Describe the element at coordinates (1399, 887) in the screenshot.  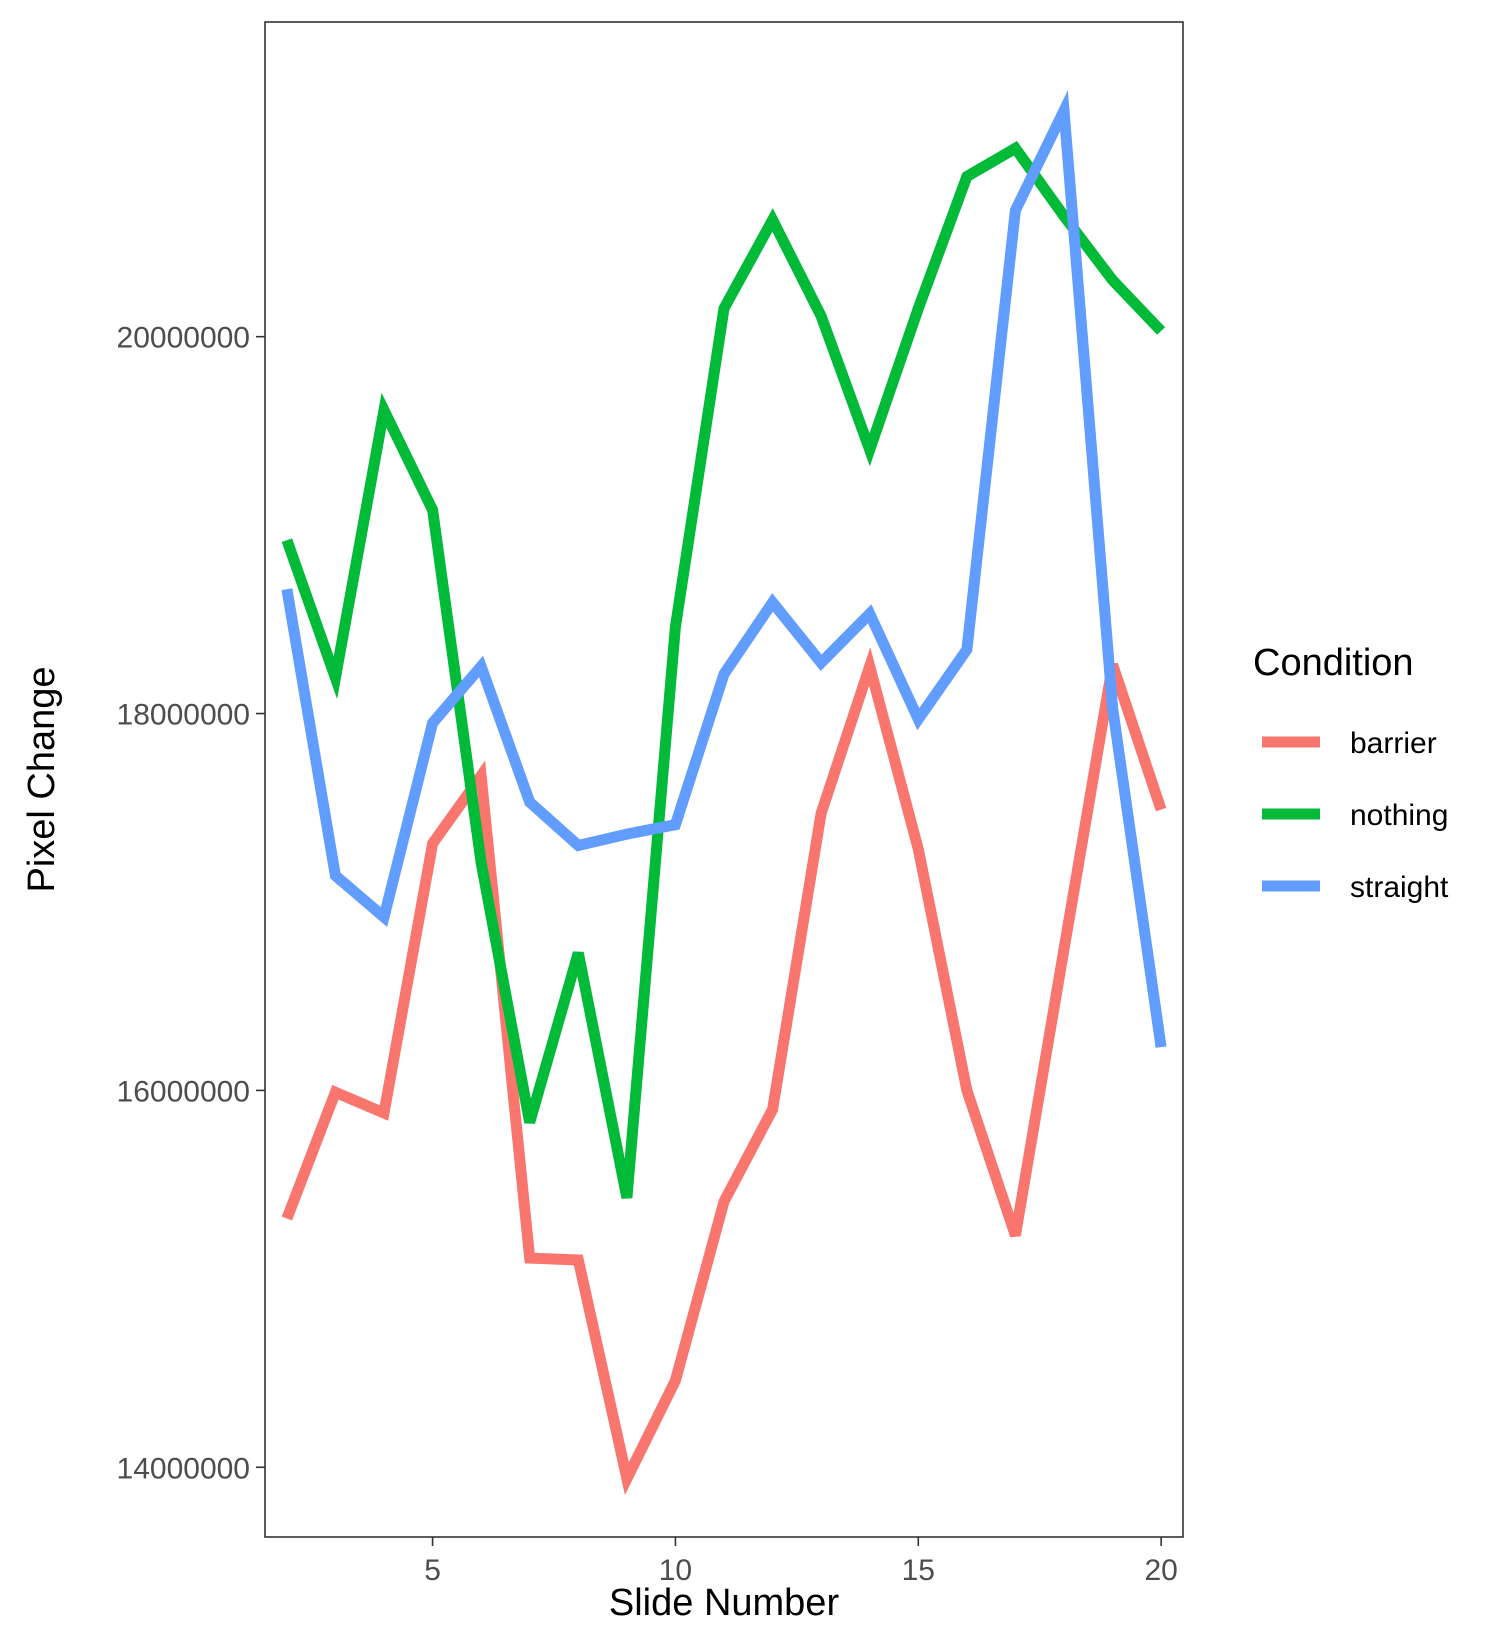
I see `legend-label-straight: straight` at that location.